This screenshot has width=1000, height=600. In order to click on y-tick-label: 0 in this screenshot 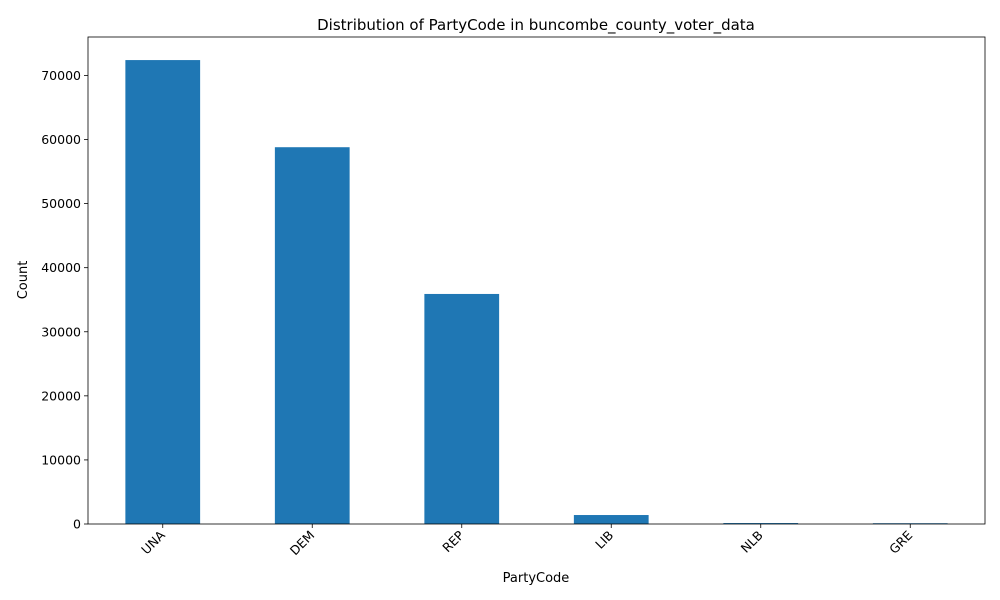, I will do `click(77, 524)`.